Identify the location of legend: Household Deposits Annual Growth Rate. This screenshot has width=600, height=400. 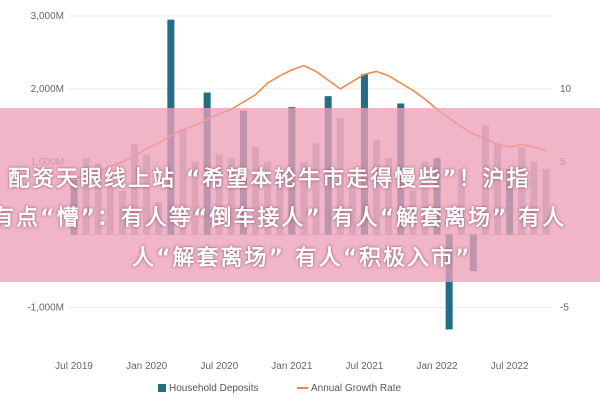
(279, 388).